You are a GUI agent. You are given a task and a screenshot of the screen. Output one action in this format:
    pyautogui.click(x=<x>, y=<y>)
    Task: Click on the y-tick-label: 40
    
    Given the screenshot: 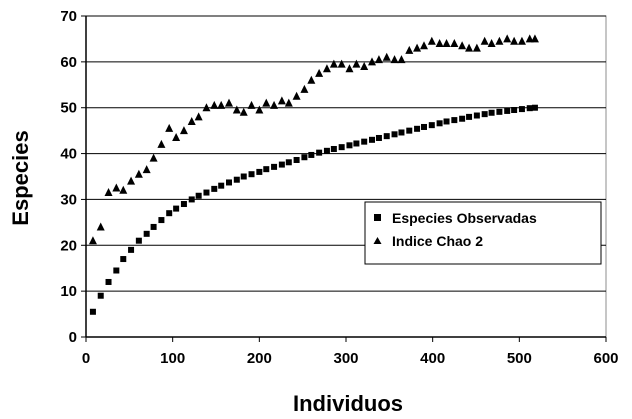 What is the action you would take?
    pyautogui.click(x=68, y=154)
    